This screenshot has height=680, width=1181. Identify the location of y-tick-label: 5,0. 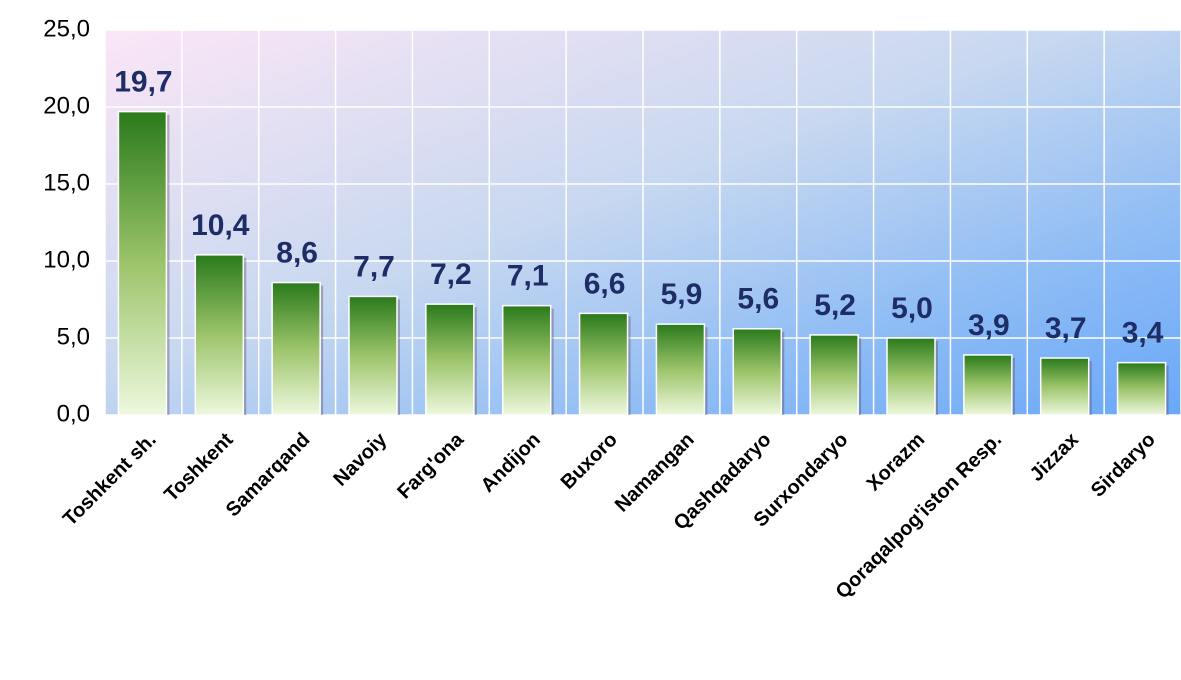
(73, 336).